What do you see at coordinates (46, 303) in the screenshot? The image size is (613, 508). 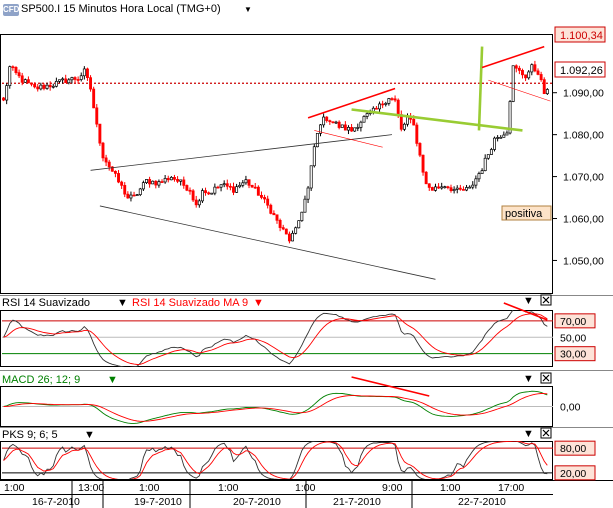 I see `rsi-title: RSI 14 Suavizado` at bounding box center [46, 303].